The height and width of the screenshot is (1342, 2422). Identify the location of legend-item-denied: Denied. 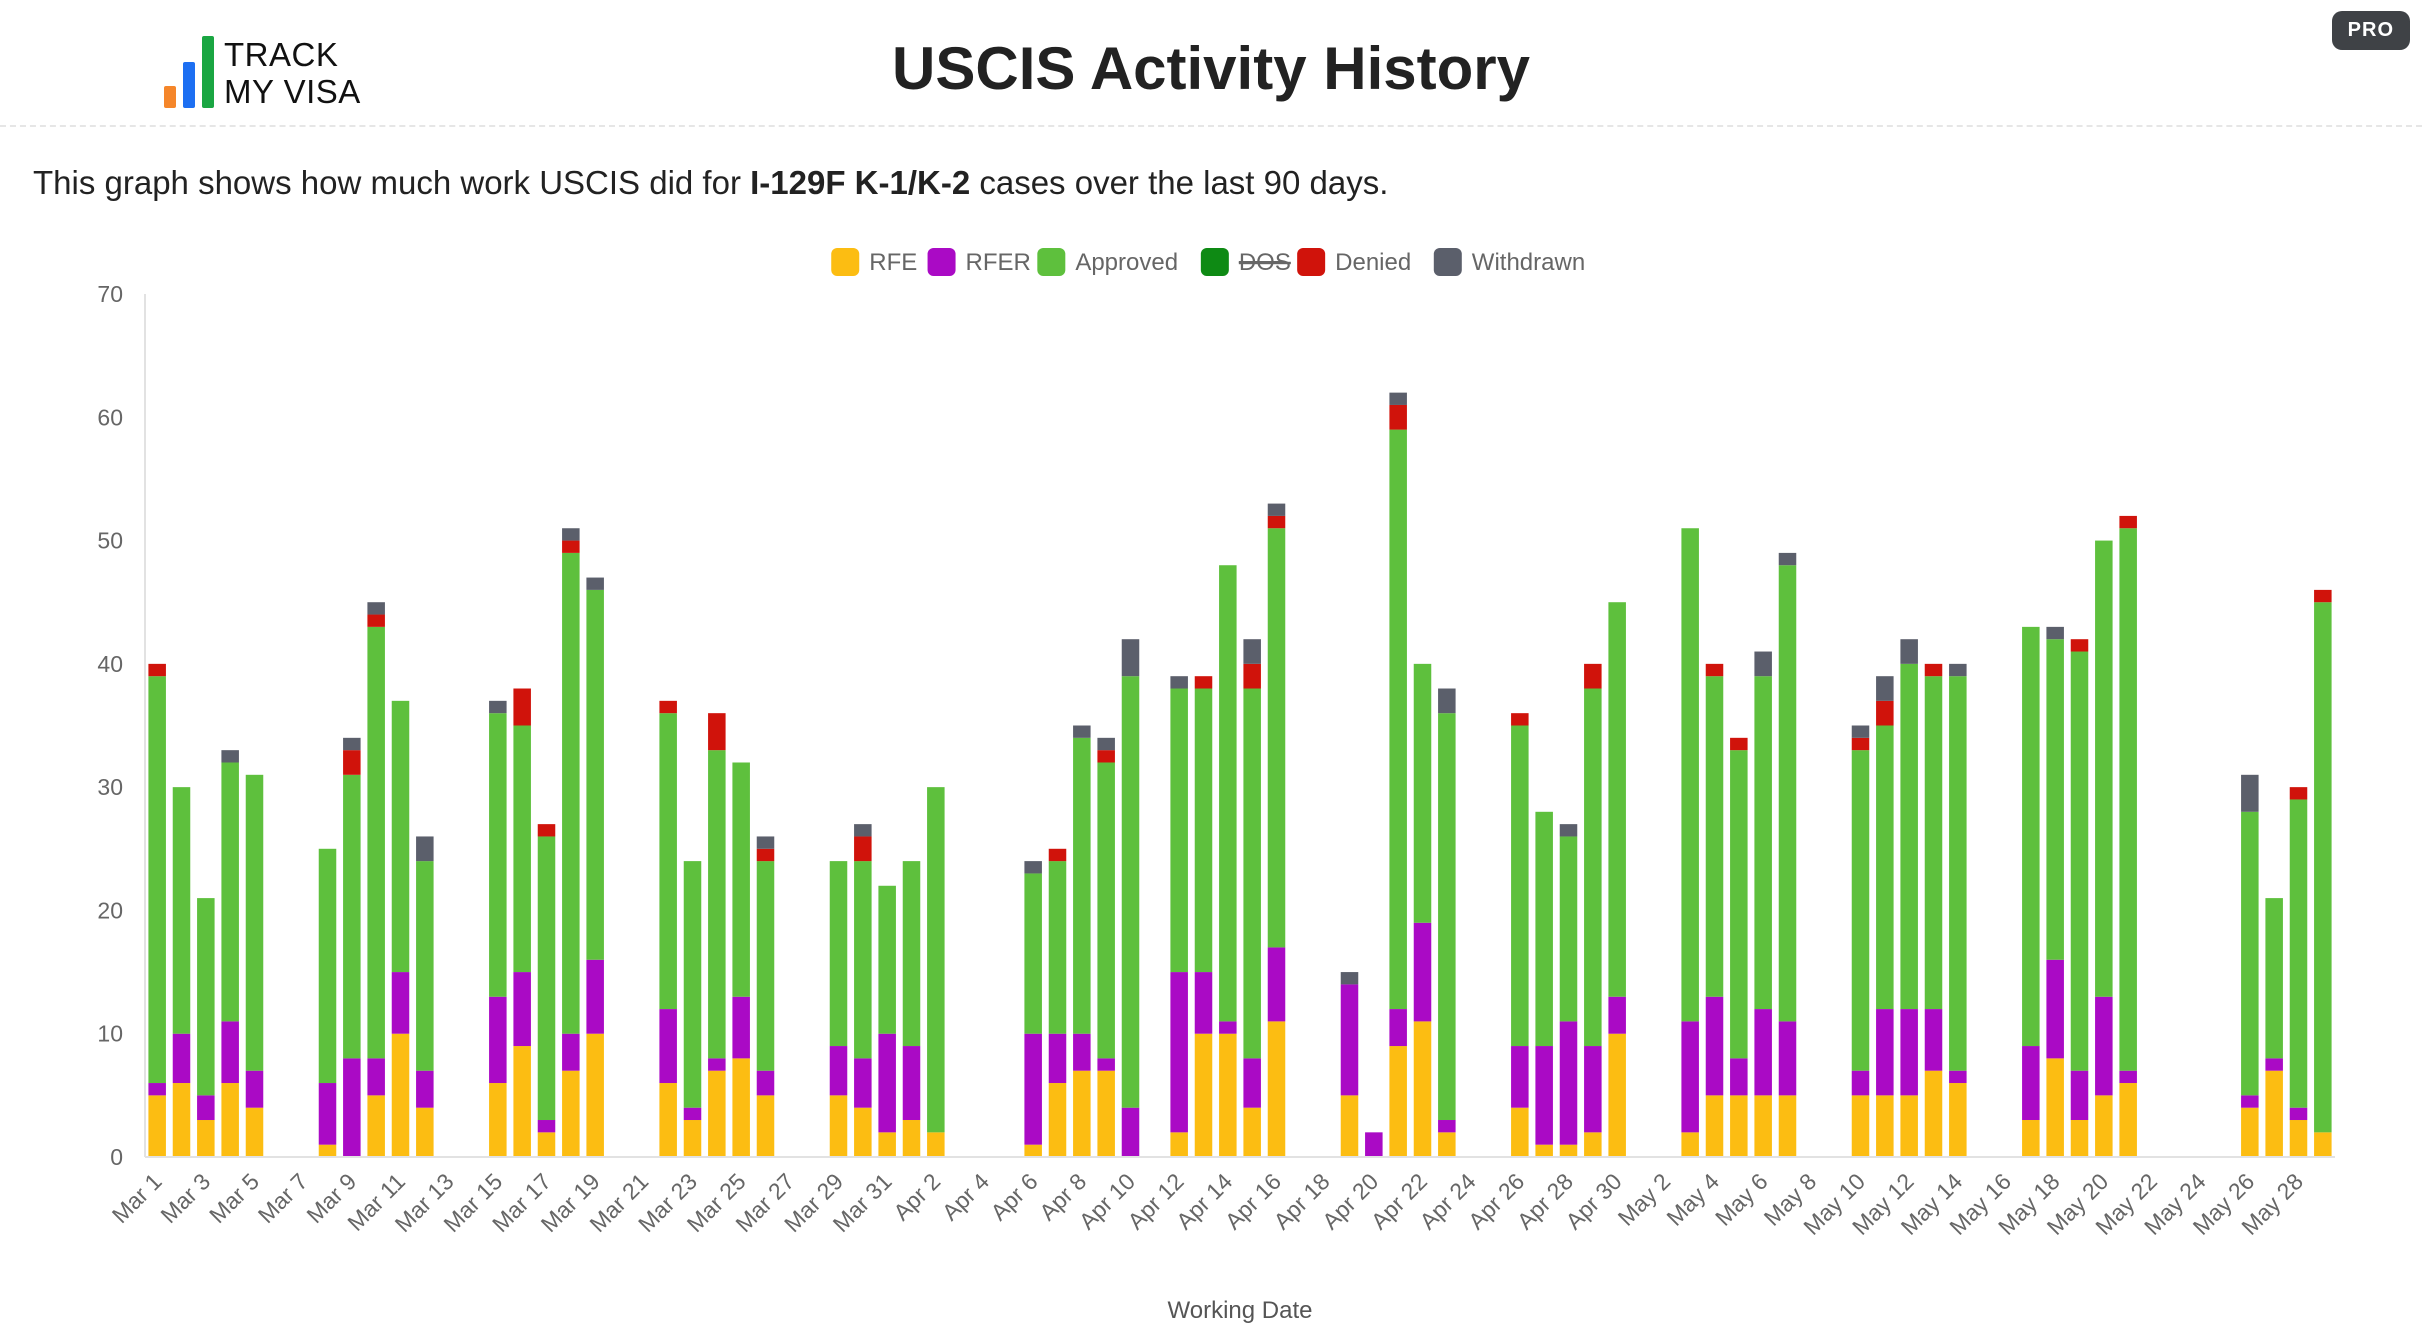
(1354, 262).